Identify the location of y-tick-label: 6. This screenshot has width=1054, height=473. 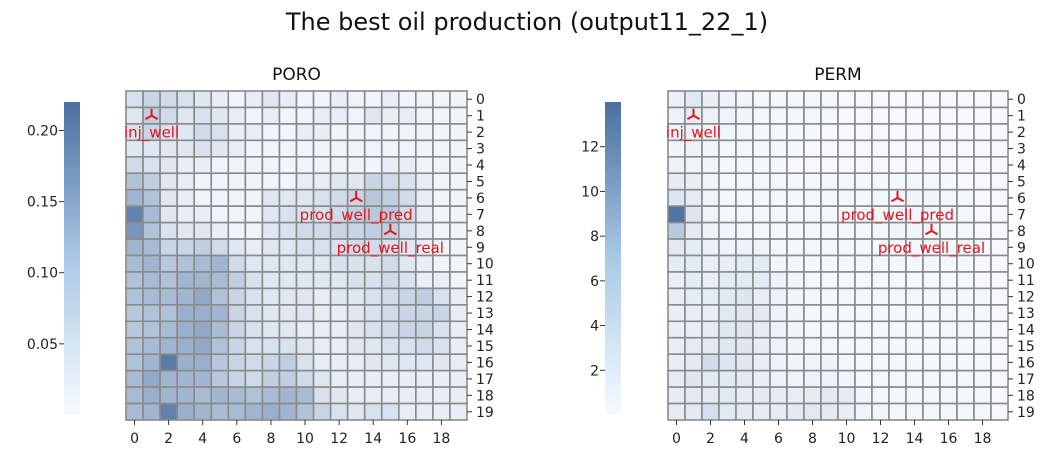
(1021, 199).